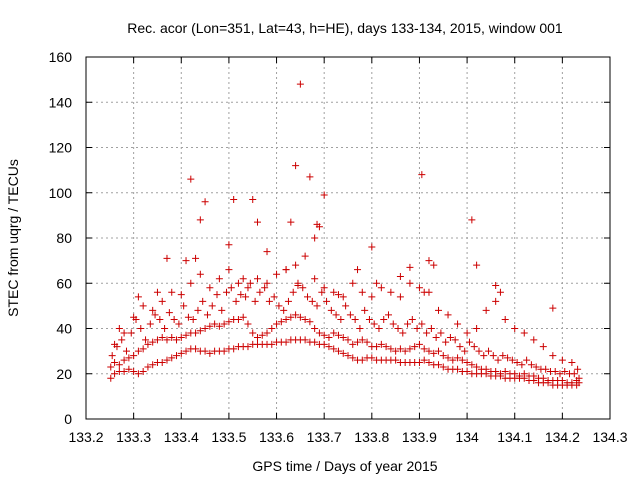 This screenshot has height=480, width=640. I want to click on y-tick-label: 160, so click(61, 57).